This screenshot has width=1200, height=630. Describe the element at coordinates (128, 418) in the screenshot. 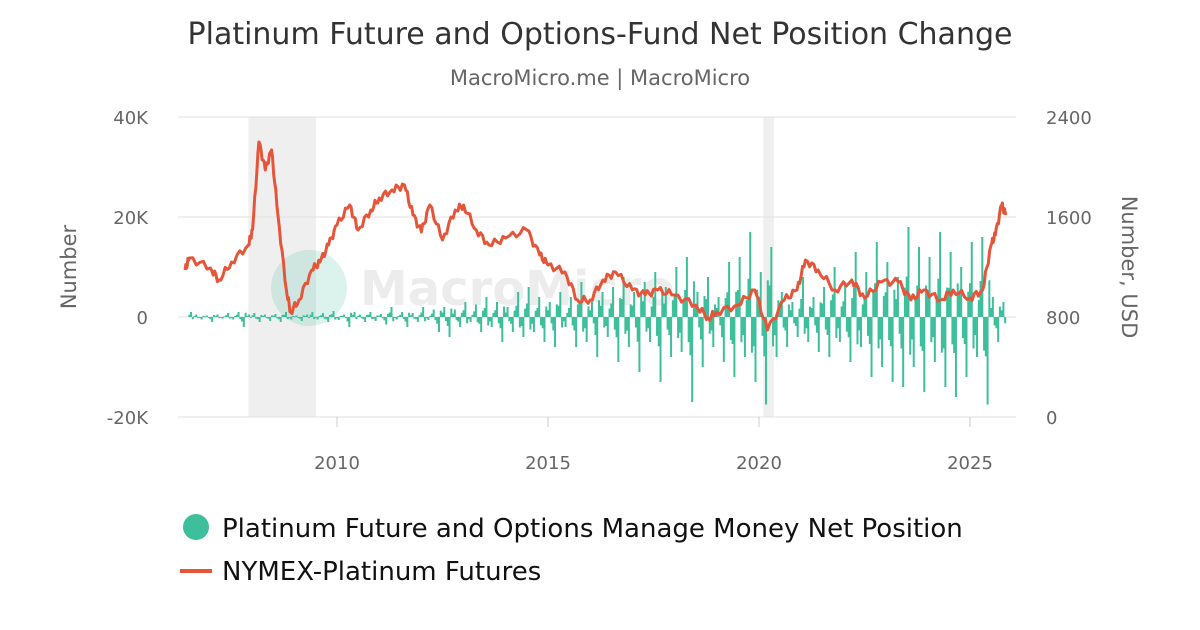

I see `left-tick-label: -20K` at that location.